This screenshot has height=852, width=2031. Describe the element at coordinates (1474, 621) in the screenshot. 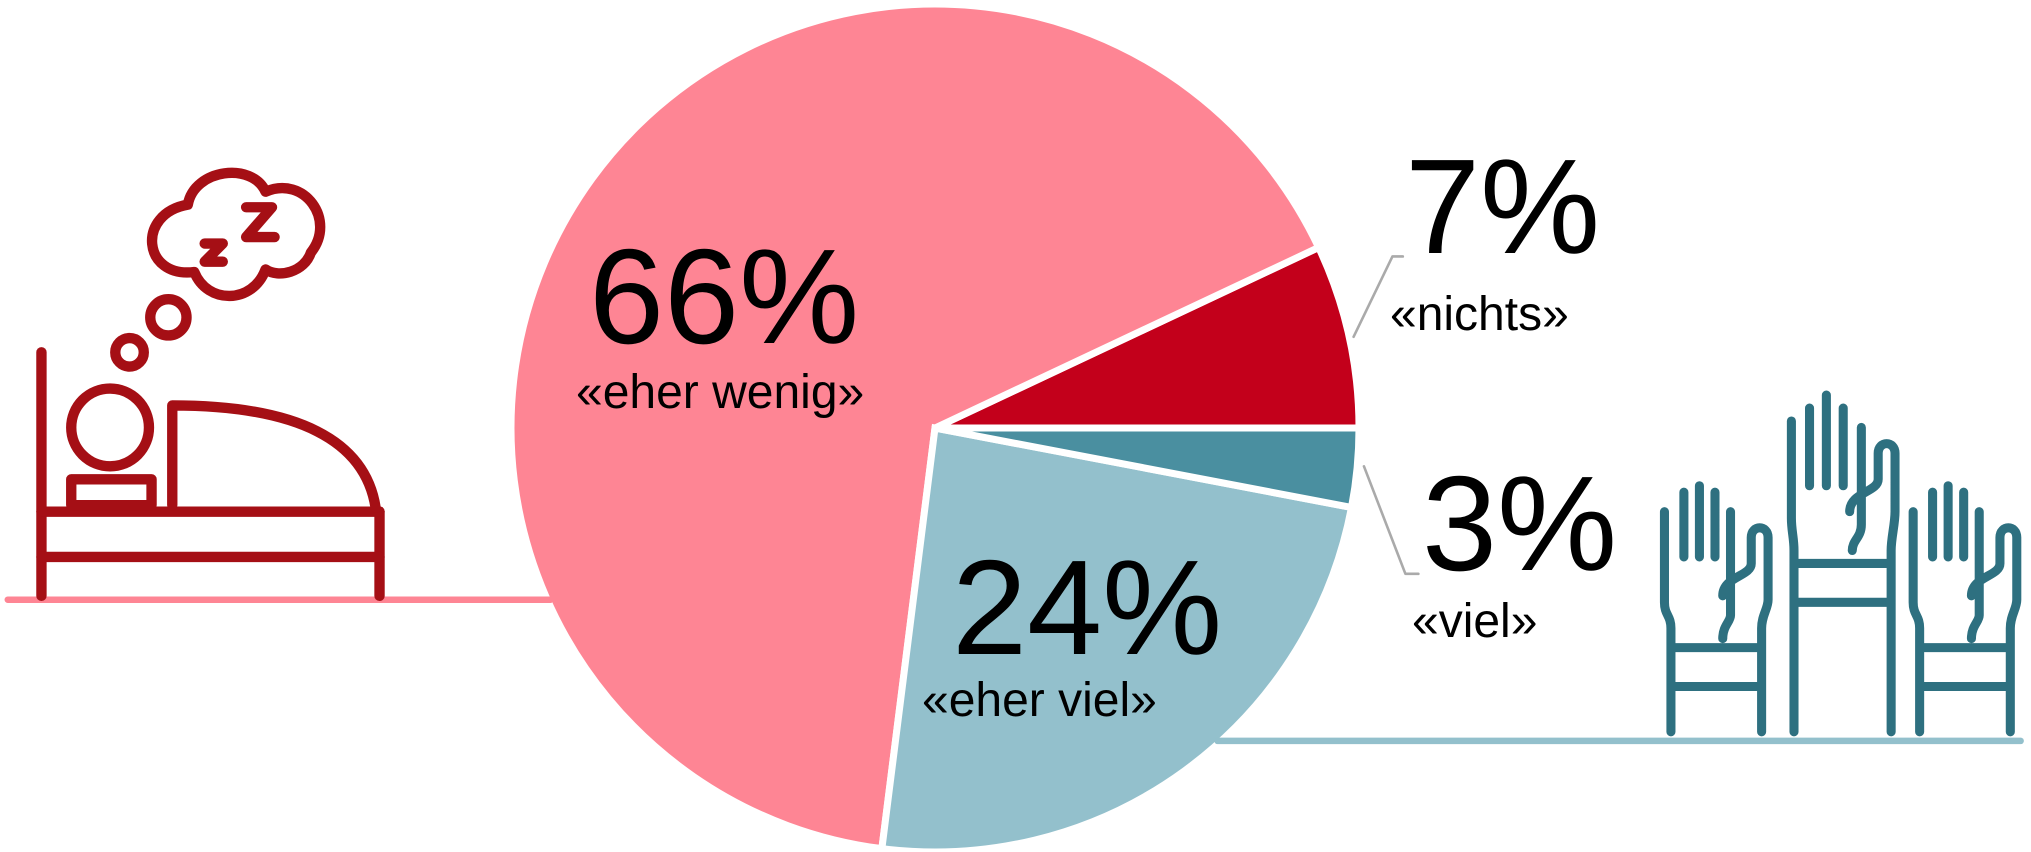

I see `category-label: «viel»` at that location.